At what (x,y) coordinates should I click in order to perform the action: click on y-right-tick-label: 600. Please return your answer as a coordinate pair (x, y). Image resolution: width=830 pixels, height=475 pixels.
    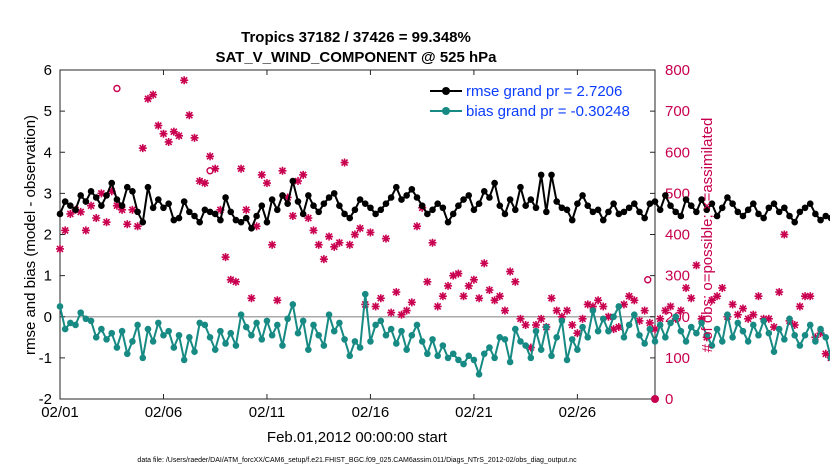
    Looking at the image, I should click on (677, 152).